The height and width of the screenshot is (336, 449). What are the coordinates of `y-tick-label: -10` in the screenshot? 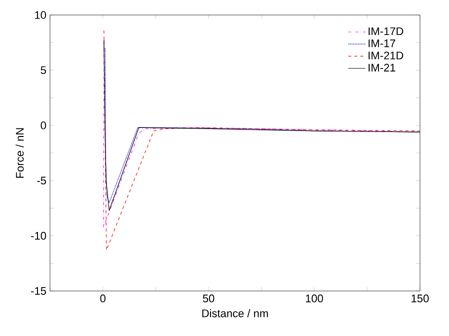 It's located at (38, 236).